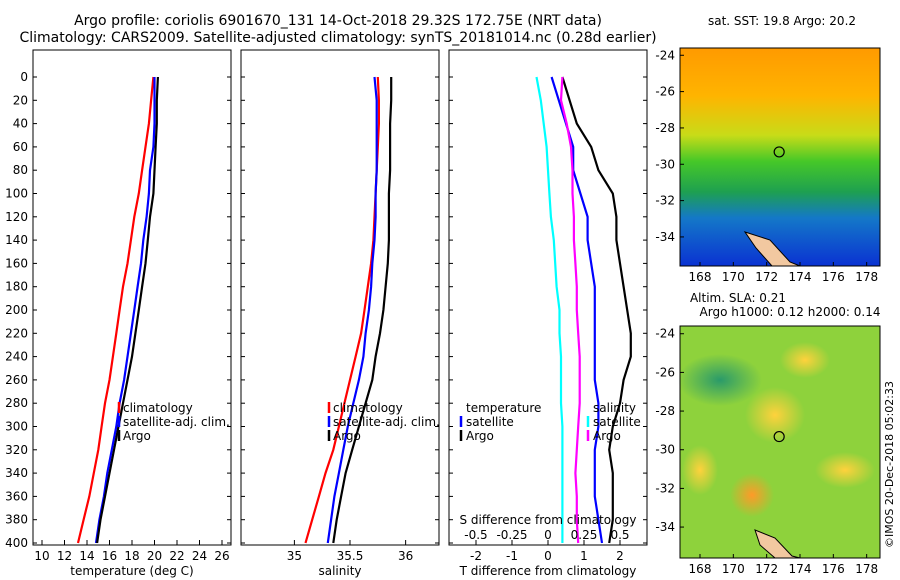 This screenshot has width=900, height=580. I want to click on depth-tick-label: 300, so click(16, 427).